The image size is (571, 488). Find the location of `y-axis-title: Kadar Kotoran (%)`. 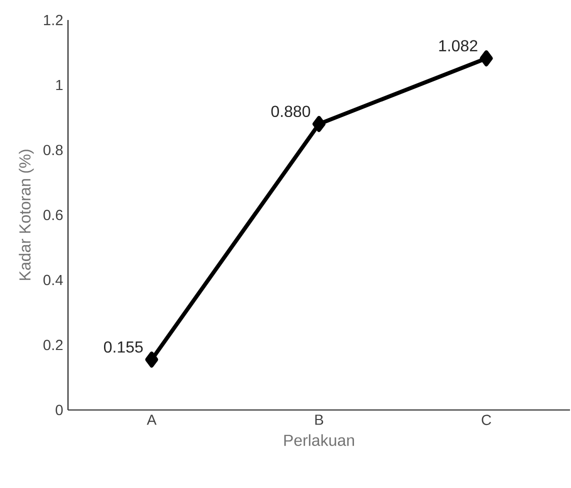

y-axis-title: Kadar Kotoran (%) is located at coordinates (26, 215).